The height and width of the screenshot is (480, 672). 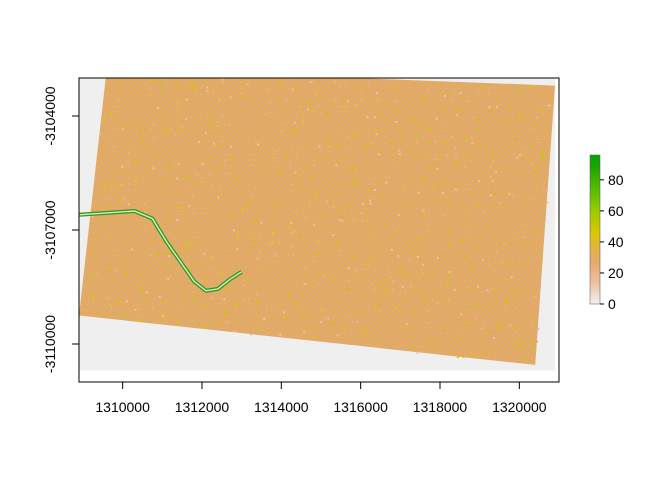 I want to click on x-tick-label: 1310000, so click(x=122, y=407).